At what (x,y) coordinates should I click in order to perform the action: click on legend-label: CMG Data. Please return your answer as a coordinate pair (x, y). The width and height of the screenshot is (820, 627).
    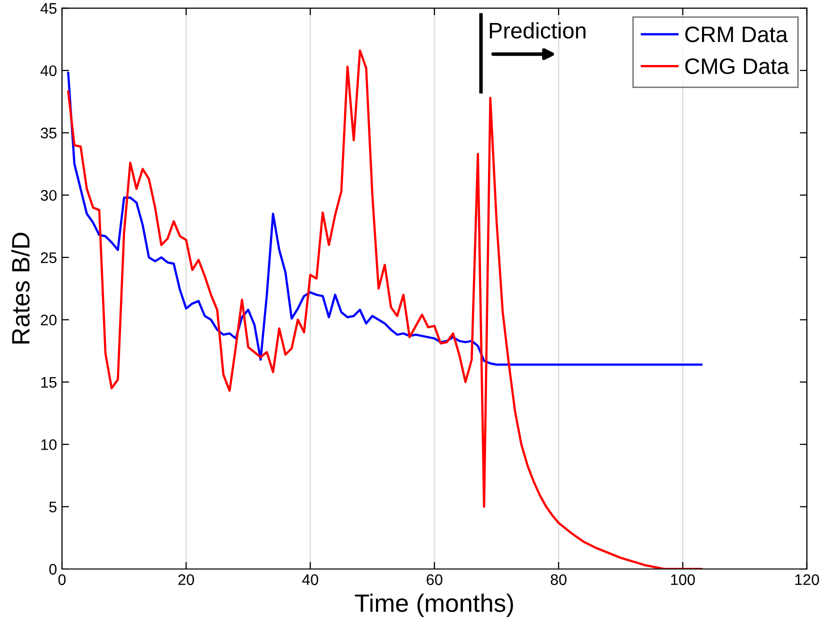
    Looking at the image, I should click on (737, 66).